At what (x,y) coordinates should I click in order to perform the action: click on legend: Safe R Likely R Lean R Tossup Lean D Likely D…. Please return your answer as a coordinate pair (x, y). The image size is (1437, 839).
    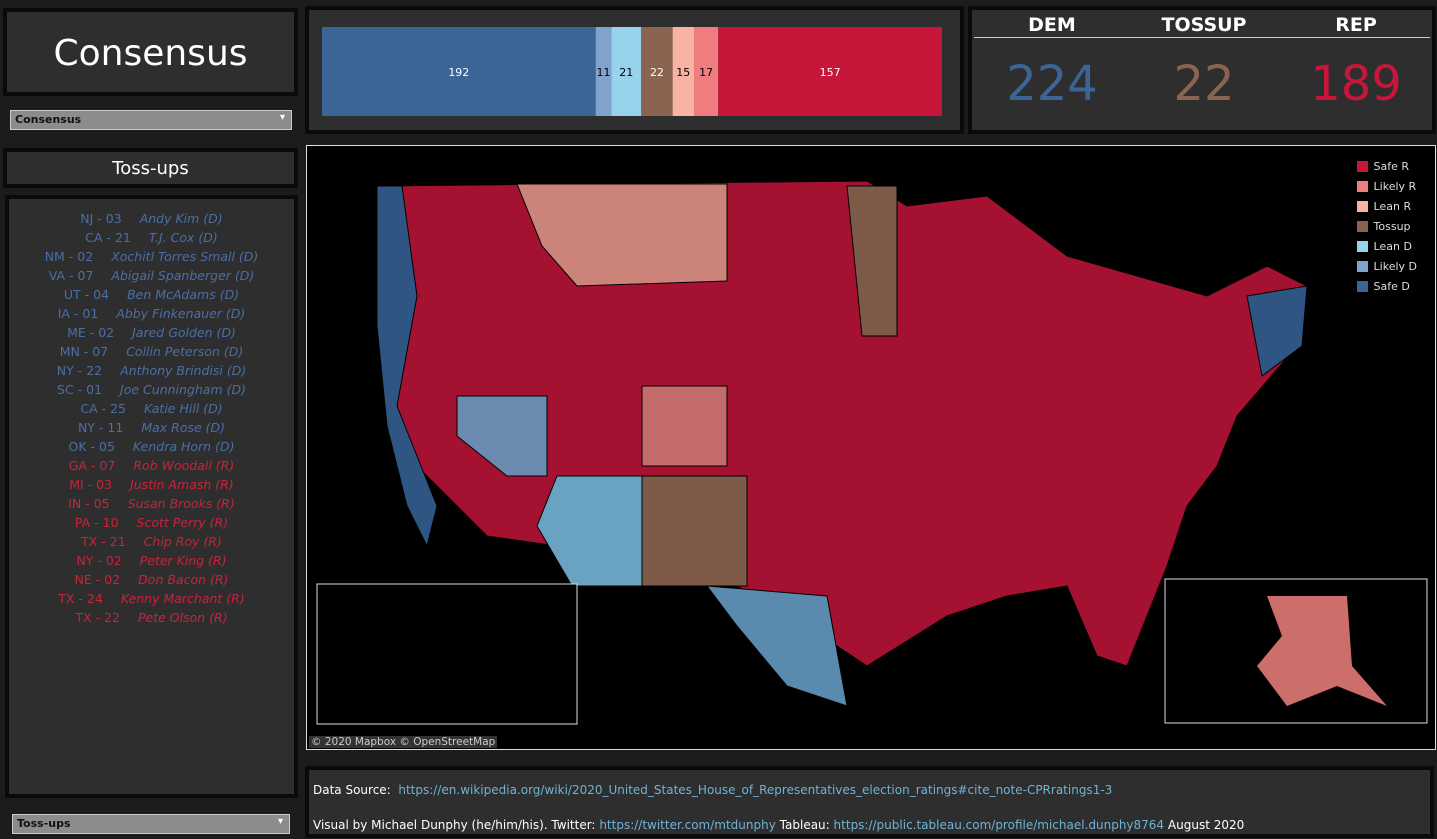
    Looking at the image, I should click on (1386, 226).